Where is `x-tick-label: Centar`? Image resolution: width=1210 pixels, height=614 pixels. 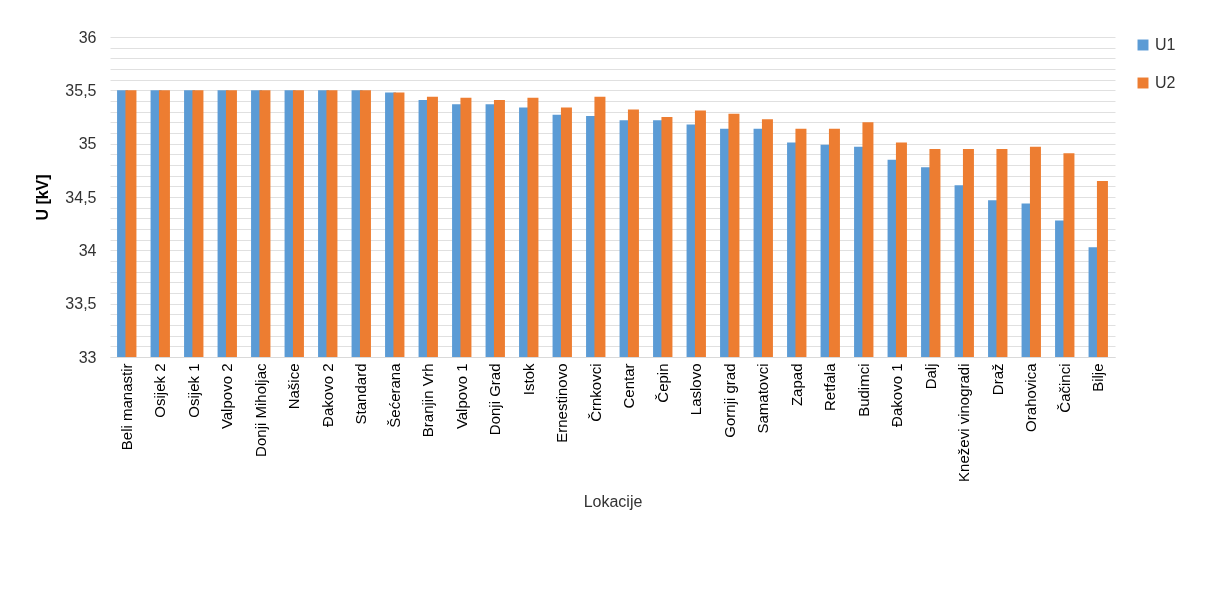 x-tick-label: Centar is located at coordinates (629, 386).